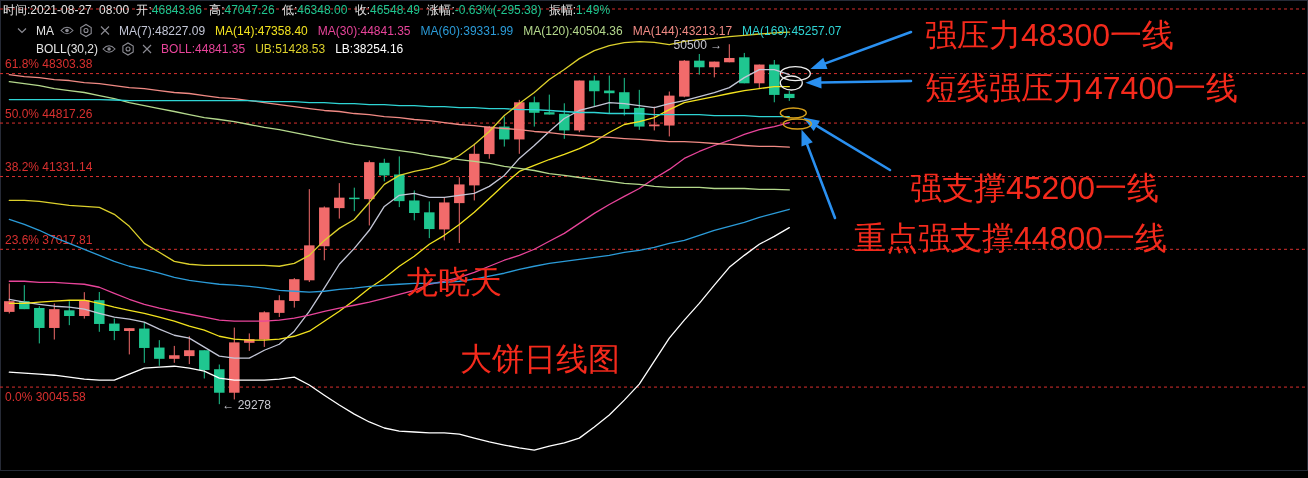  What do you see at coordinates (307, 10) in the screenshot?
I see `text: 时间:2021-08-27 08:00 开:46843.86 高:47047.26 低:46348.00 收:46548.49 涨幅:-0.63%(-295.38) 振幅:1.49%` at bounding box center [307, 10].